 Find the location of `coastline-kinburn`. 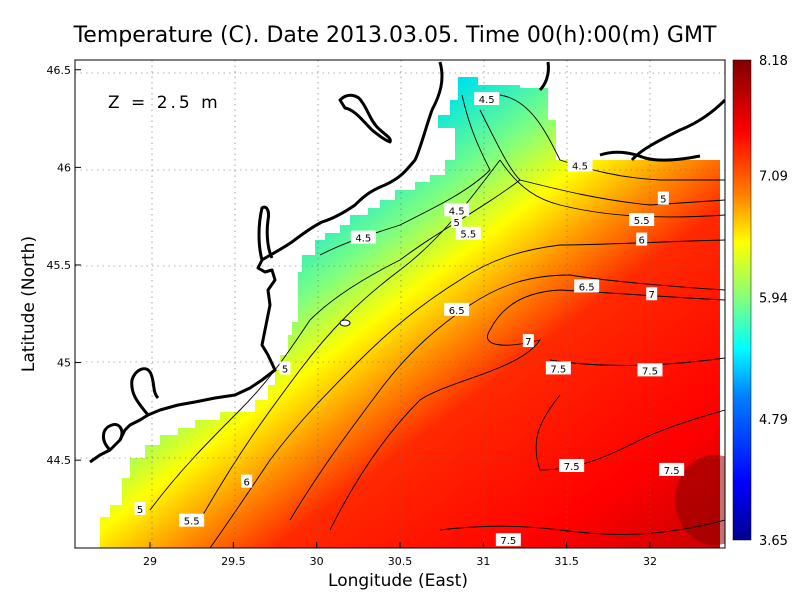

coastline-kinburn is located at coordinates (677, 130).